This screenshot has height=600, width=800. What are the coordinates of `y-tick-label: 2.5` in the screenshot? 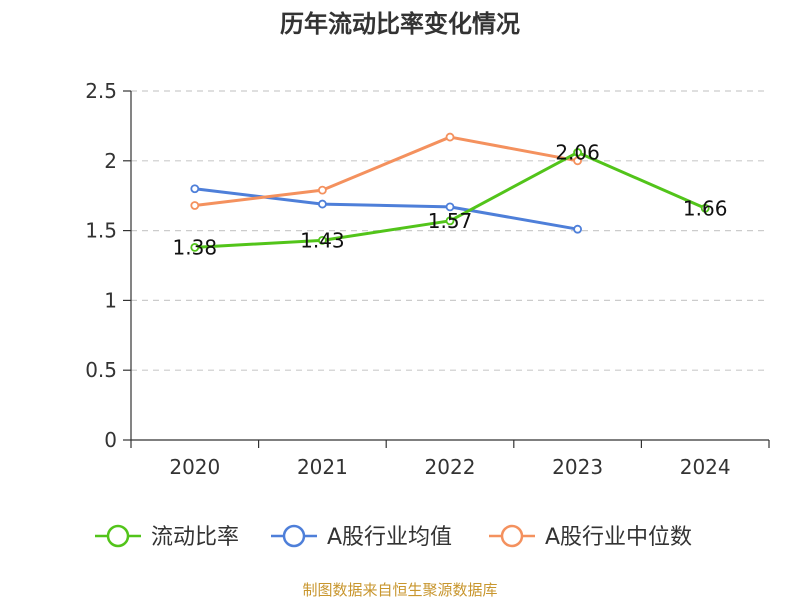 It's located at (101, 91).